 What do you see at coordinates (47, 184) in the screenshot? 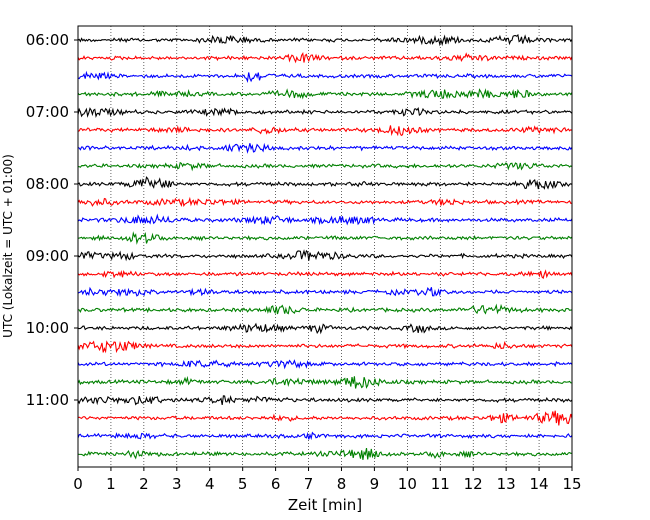
I see `y-tick-label-08:00: 08:00` at bounding box center [47, 184].